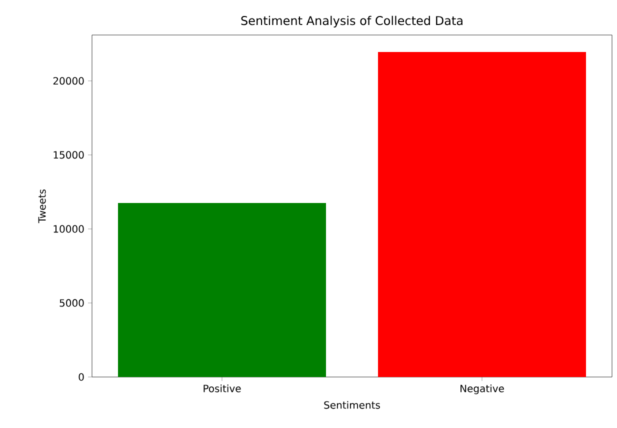 Image resolution: width=617 pixels, height=428 pixels. What do you see at coordinates (69, 155) in the screenshot?
I see `y-tick-label: 15000` at bounding box center [69, 155].